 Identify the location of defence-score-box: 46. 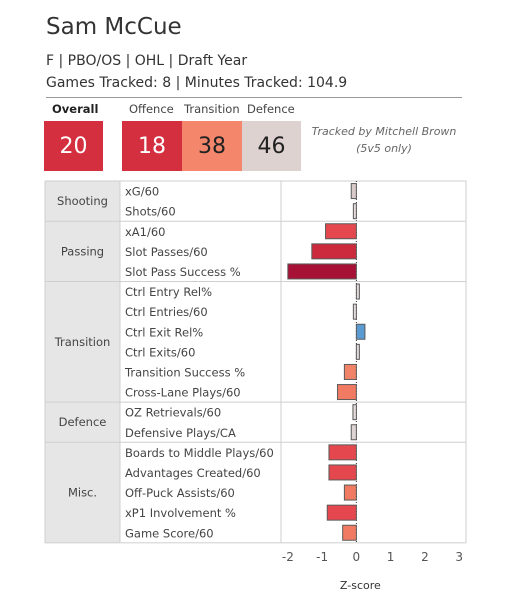
(271, 146).